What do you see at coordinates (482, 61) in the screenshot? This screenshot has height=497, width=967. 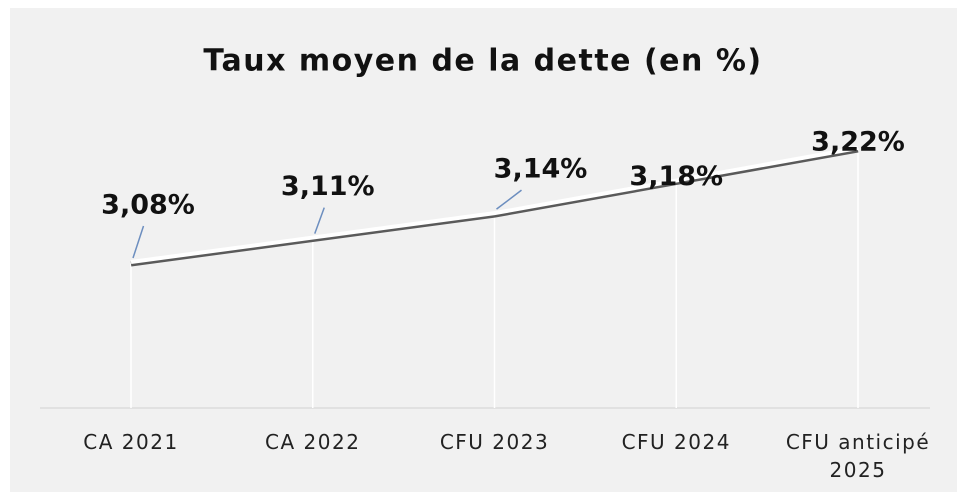 I see `chart-title: Taux moyen de la dette (en %)` at bounding box center [482, 61].